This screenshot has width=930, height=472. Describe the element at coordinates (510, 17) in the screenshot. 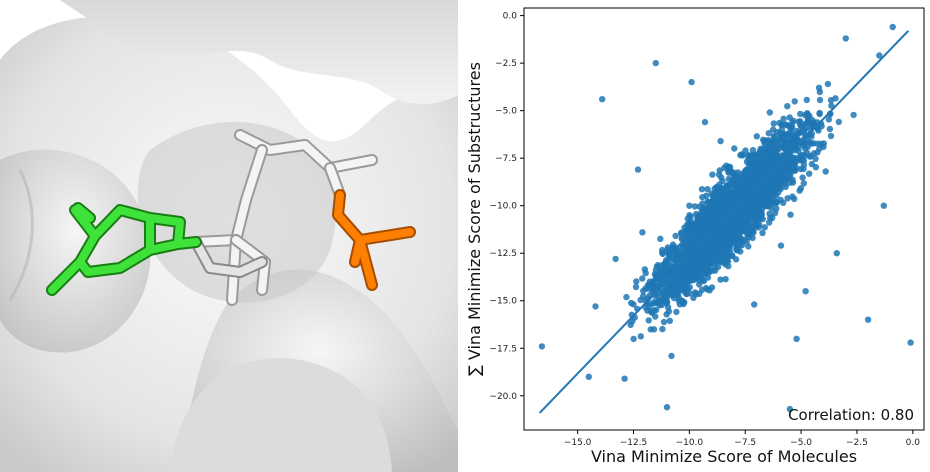

I see `y-tick-label: 0.0` at that location.